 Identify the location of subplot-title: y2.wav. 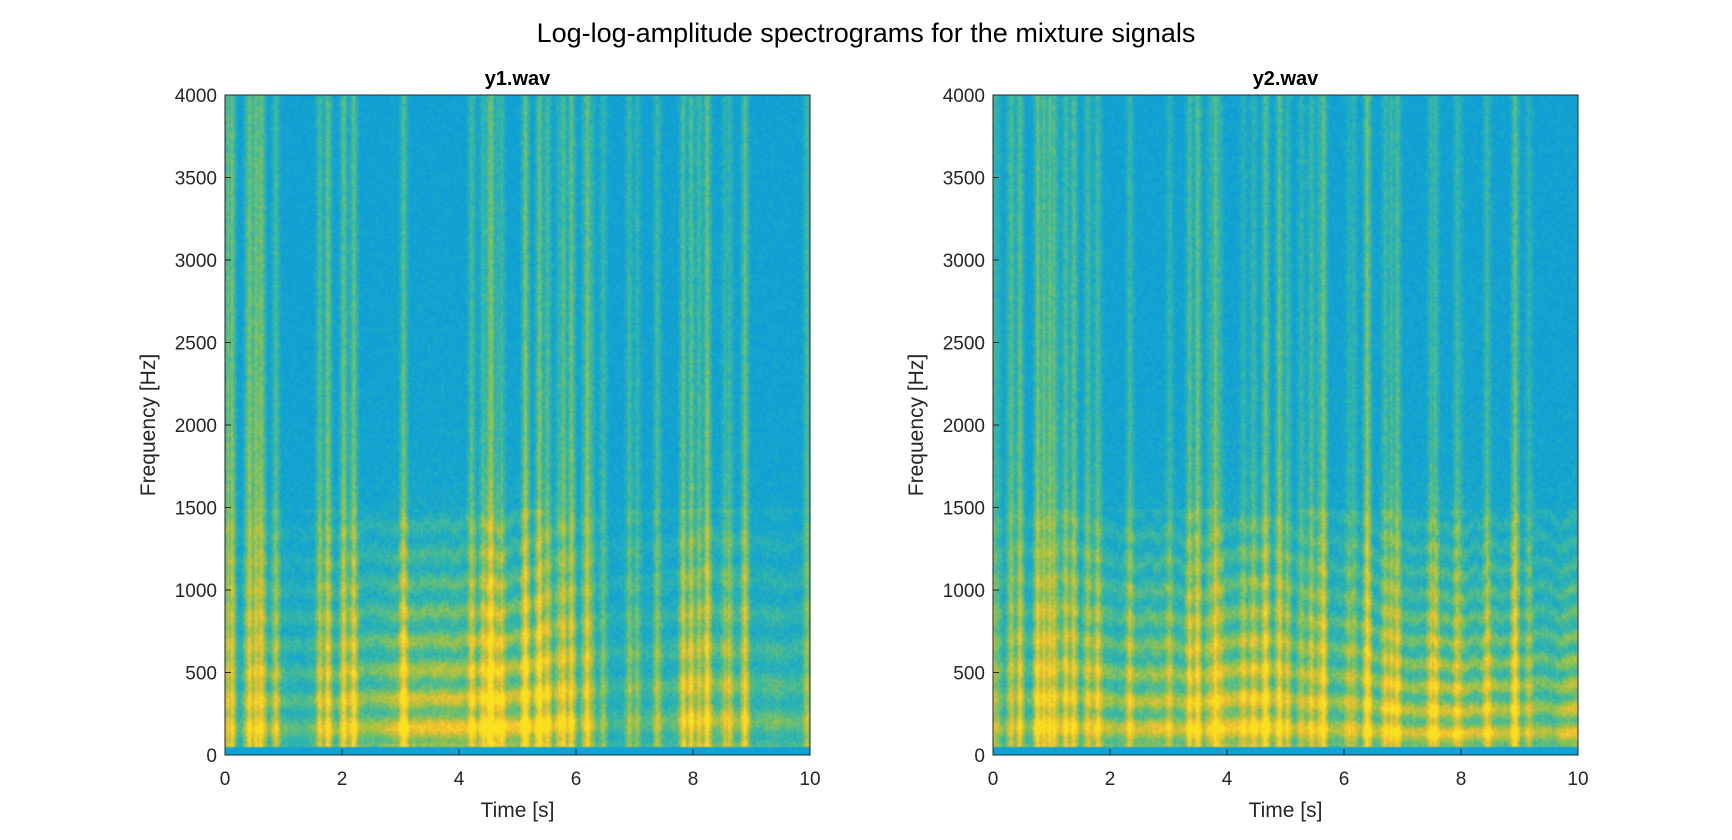
(1286, 79).